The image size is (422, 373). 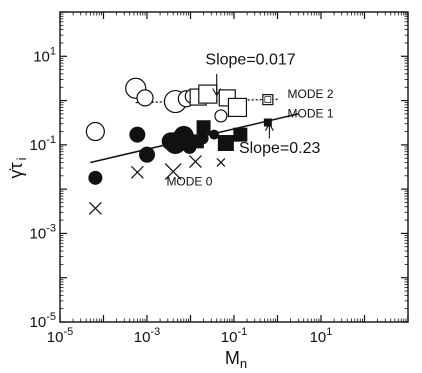 I want to click on y-tick-label: 10⁻¹, so click(x=43, y=144).